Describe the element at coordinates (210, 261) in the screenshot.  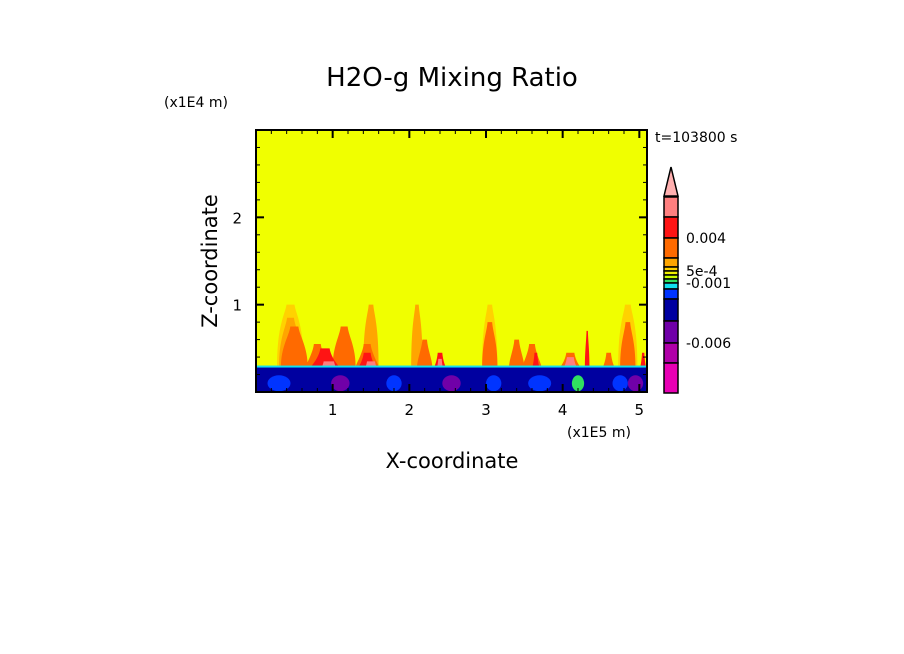
I see `y-axis-label: Z-coordinate` at that location.